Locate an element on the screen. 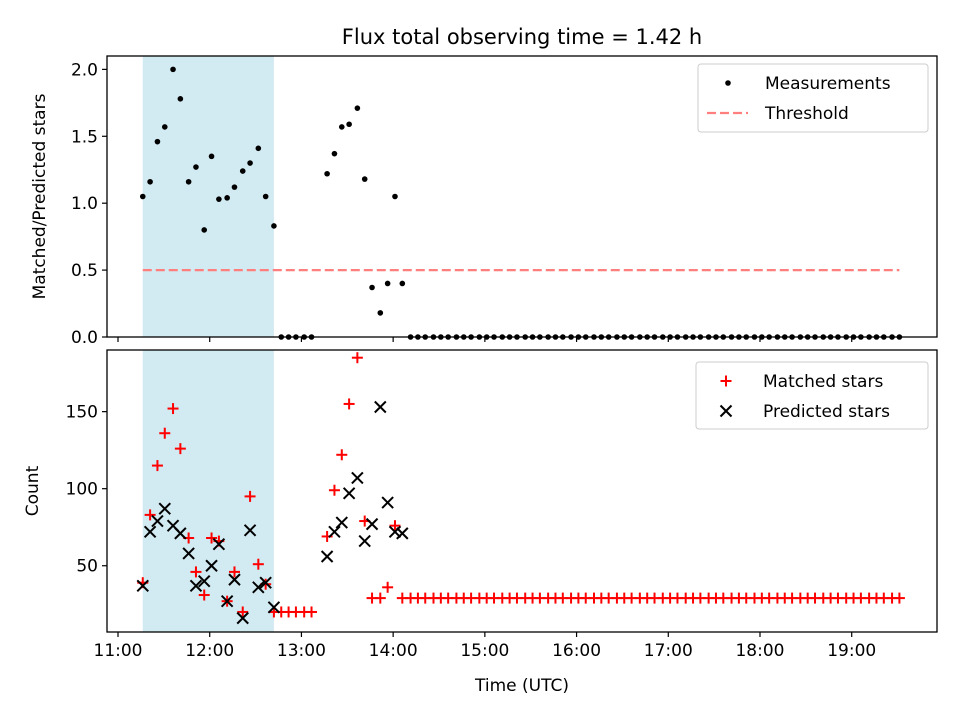  legend-marker-matched-stars is located at coordinates (726, 381).